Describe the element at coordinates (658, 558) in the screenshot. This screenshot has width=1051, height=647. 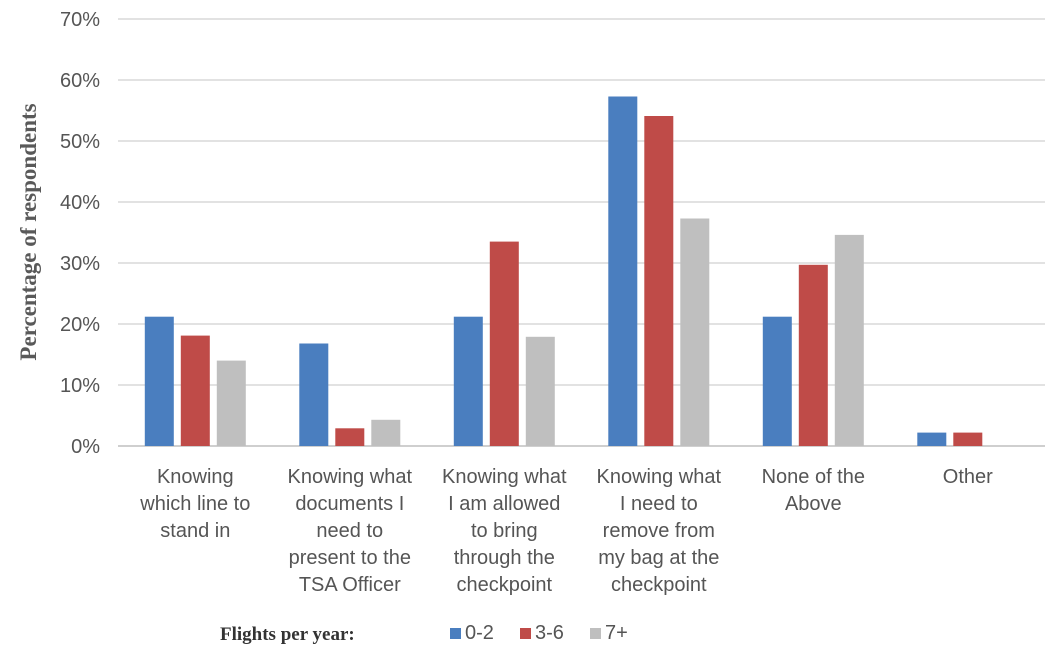
I see `x-category-label-line: my bag at the` at that location.